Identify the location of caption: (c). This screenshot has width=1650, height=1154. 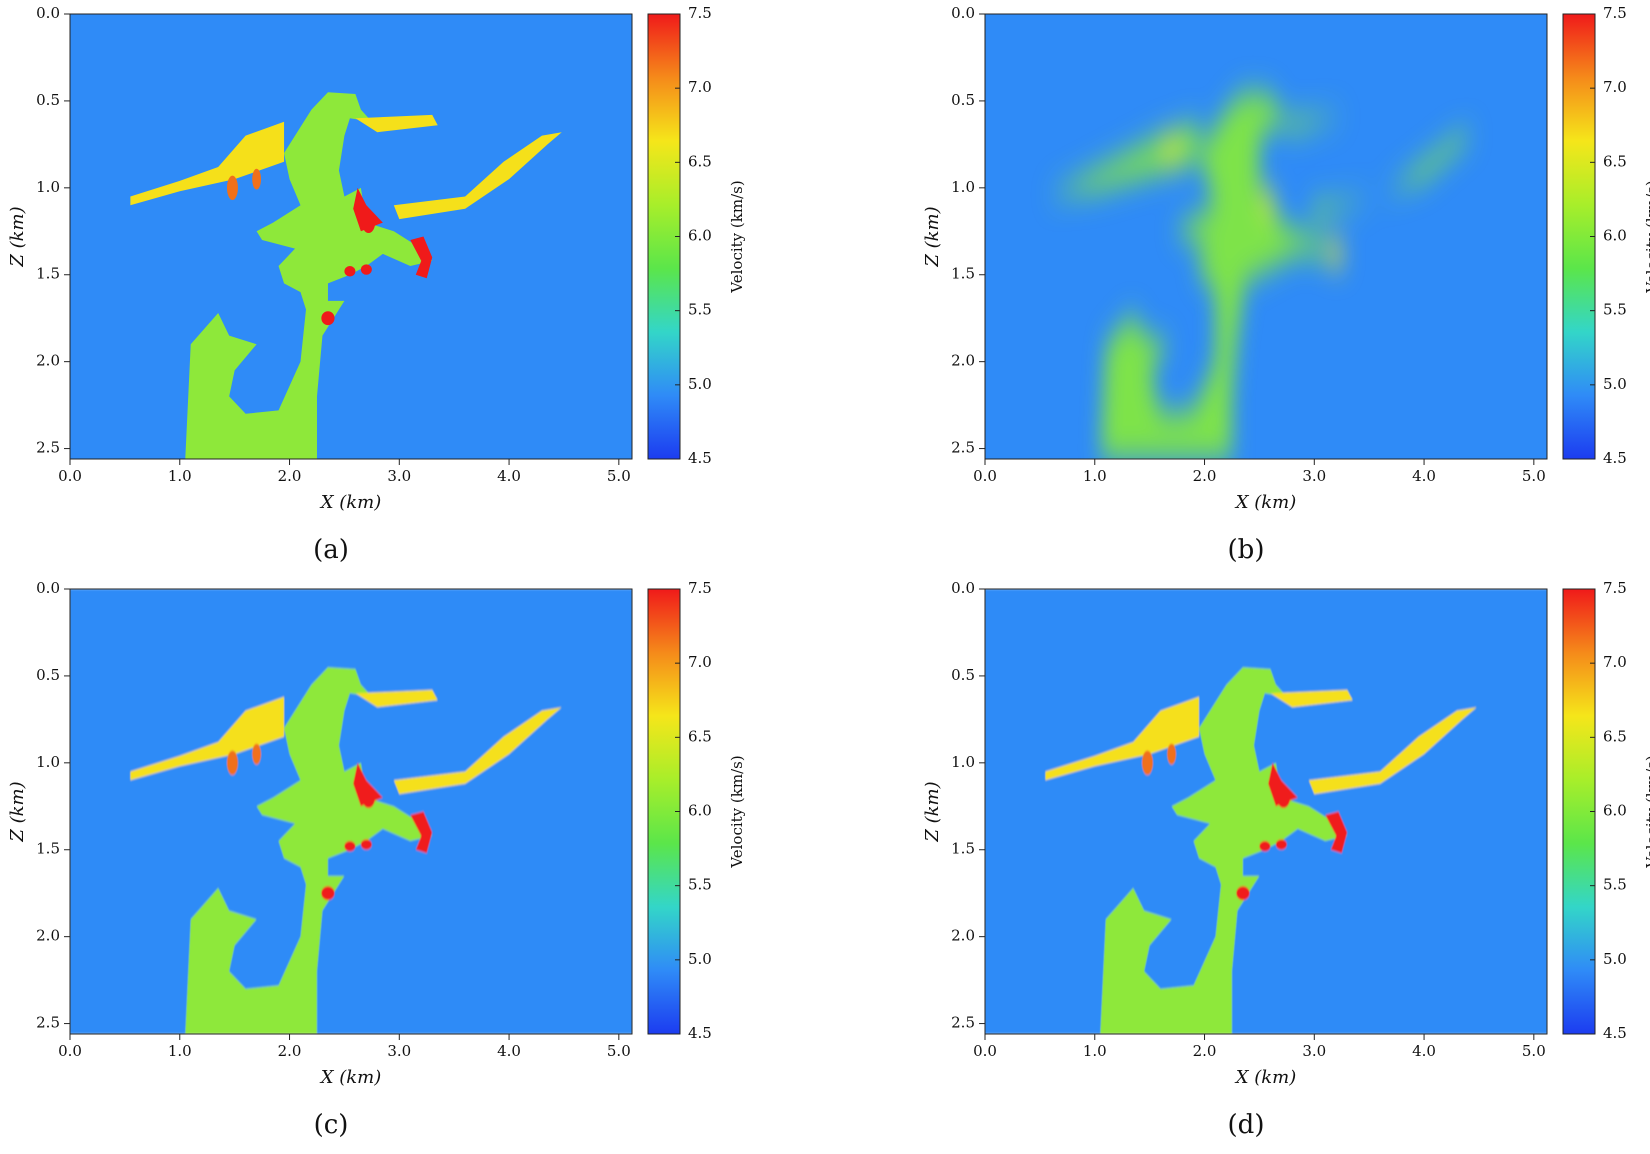
(331, 1125).